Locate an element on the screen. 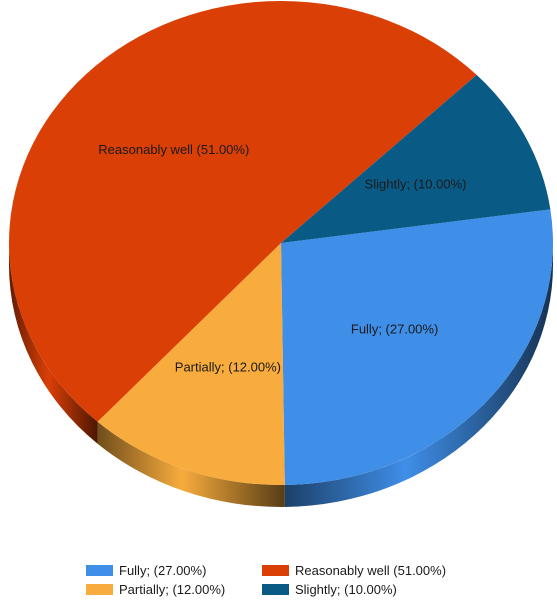 Image resolution: width=557 pixels, height=600 pixels. slice-label-1: Partially; (12.00%) is located at coordinates (228, 366).